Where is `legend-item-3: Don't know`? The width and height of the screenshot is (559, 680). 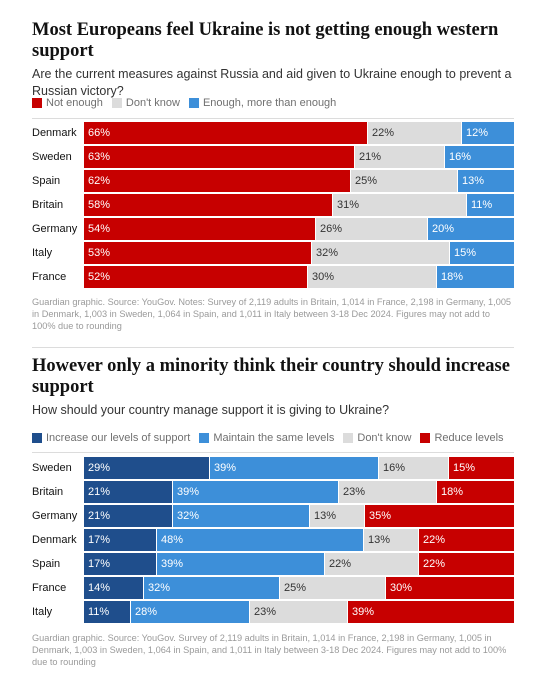 legend-item-3: Don't know is located at coordinates (377, 438).